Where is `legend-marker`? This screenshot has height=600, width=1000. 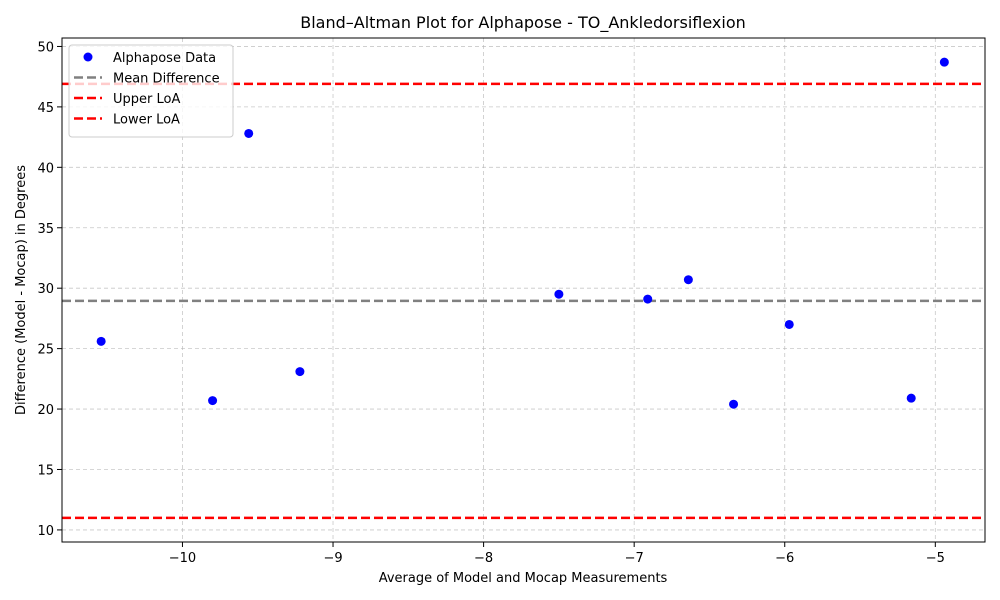
legend-marker is located at coordinates (88, 57).